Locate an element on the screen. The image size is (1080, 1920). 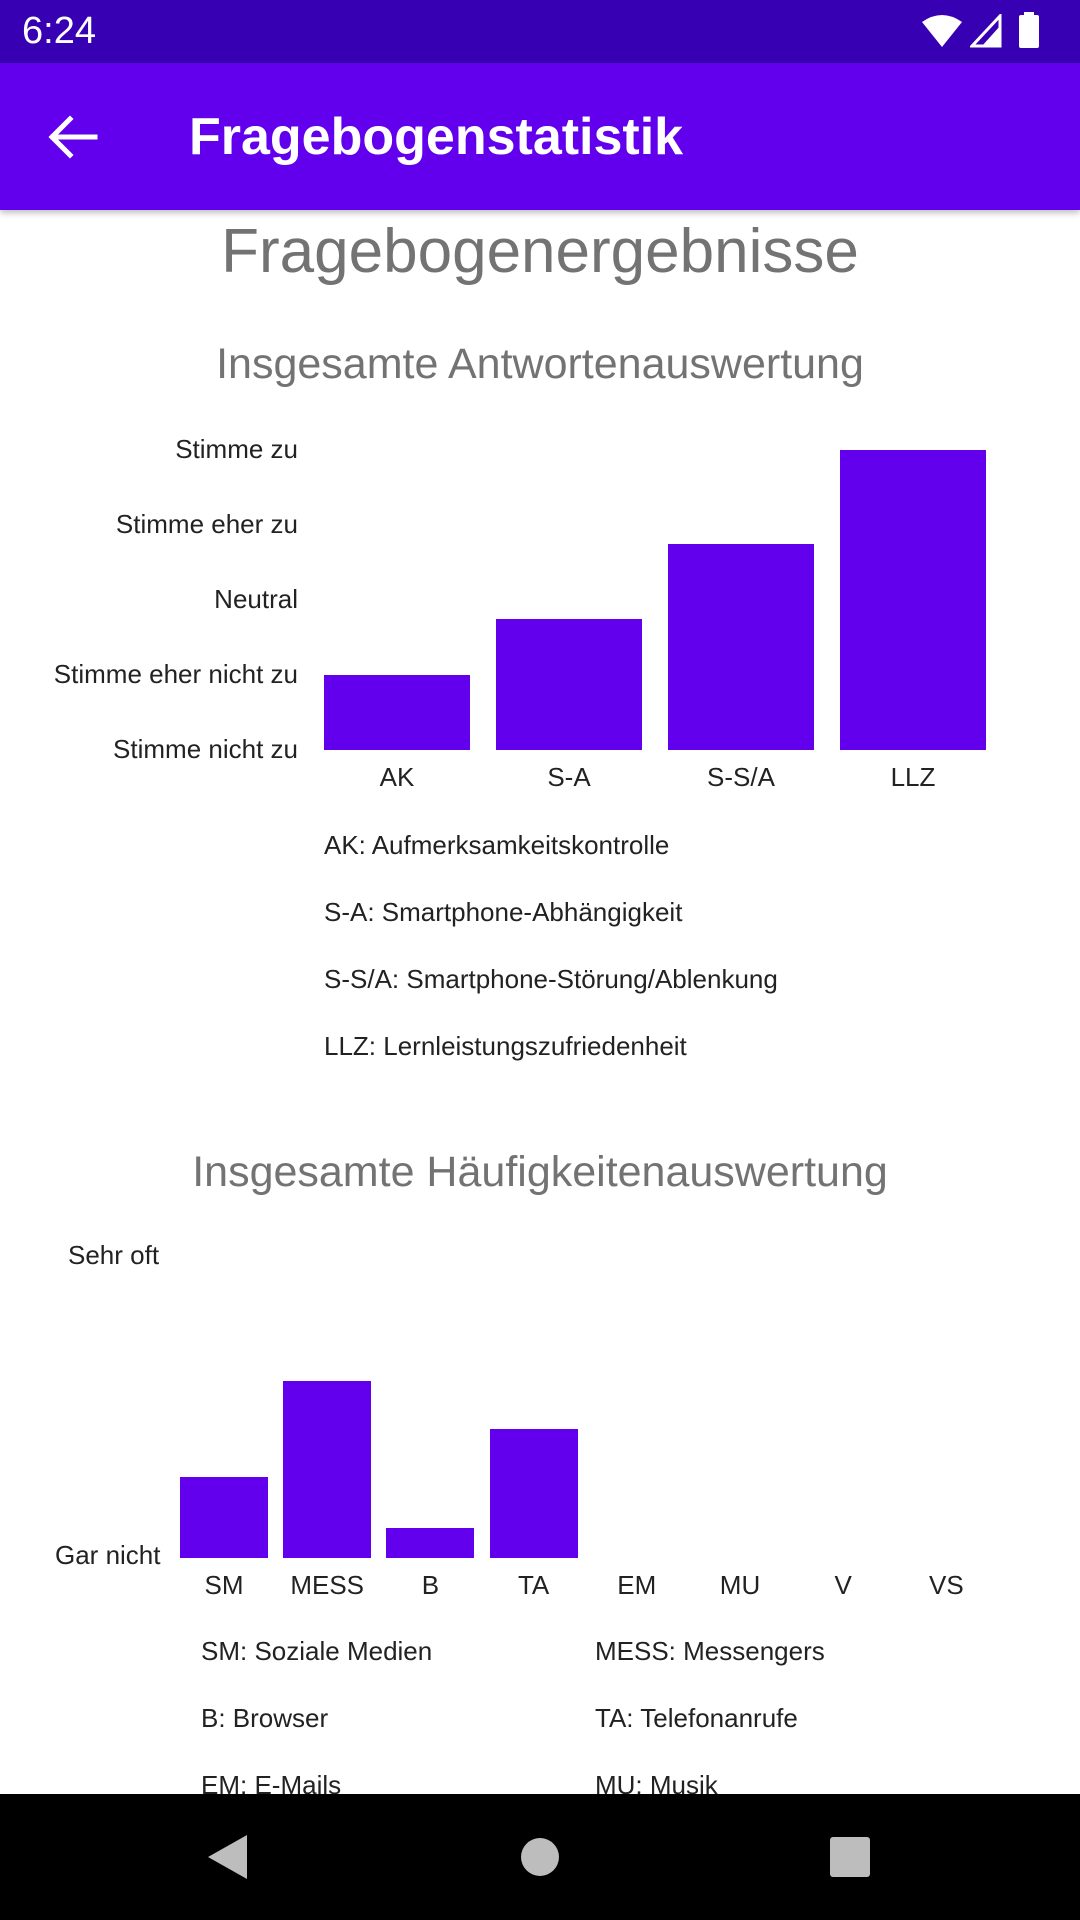
legend-item: MESS: Messengers is located at coordinates (710, 1651).